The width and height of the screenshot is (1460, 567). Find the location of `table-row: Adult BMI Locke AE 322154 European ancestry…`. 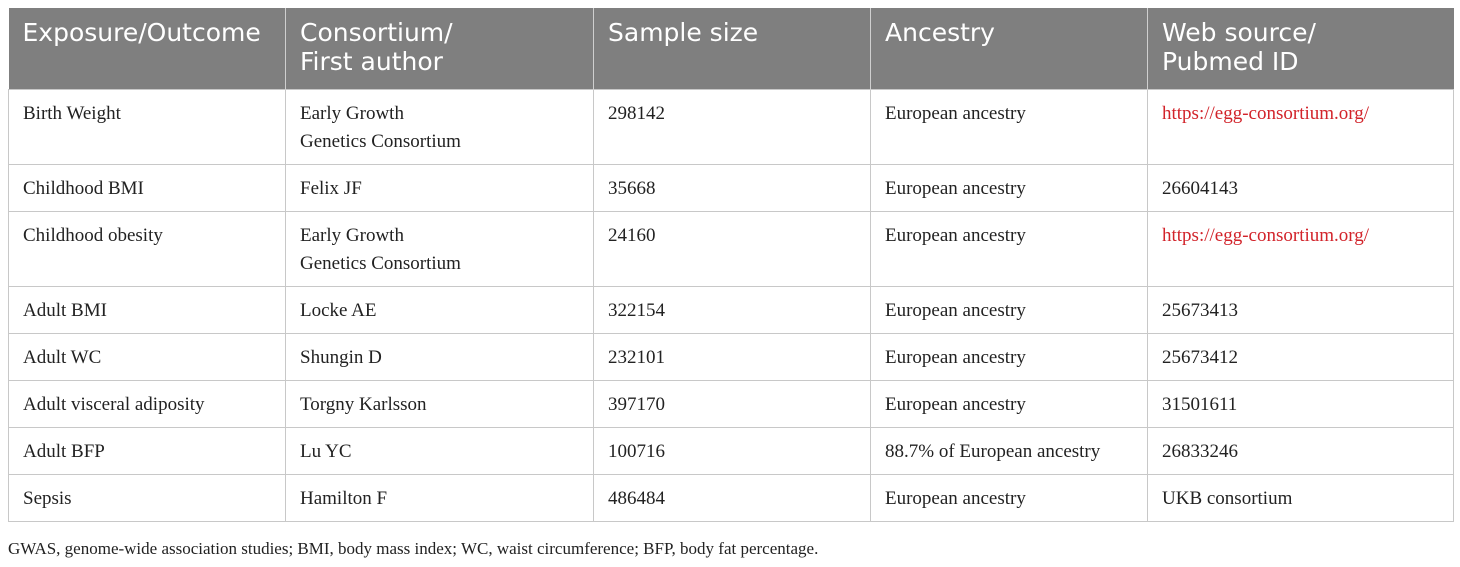

table-row: Adult BMI Locke AE 322154 European ancestry… is located at coordinates (731, 310).